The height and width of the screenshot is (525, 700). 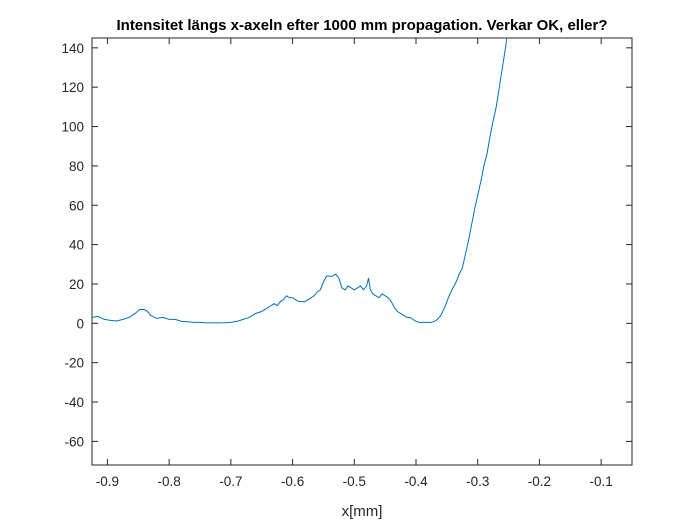 What do you see at coordinates (72, 48) in the screenshot?
I see `y-tick-label: 140` at bounding box center [72, 48].